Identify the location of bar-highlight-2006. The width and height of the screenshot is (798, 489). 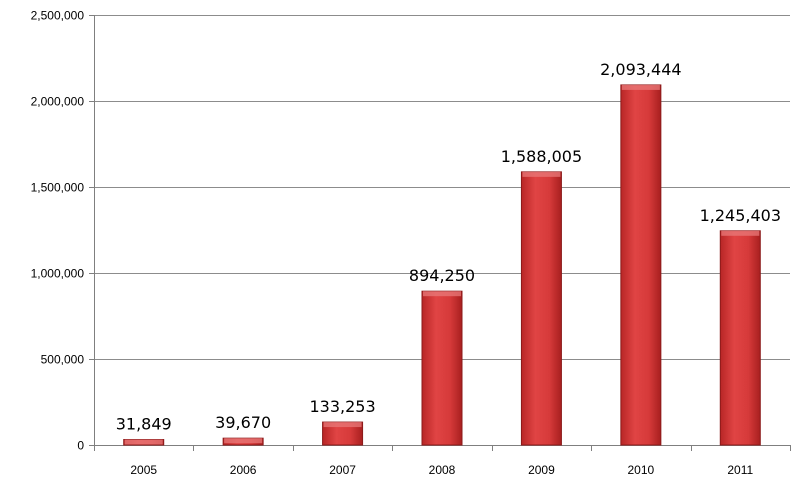
(243, 441).